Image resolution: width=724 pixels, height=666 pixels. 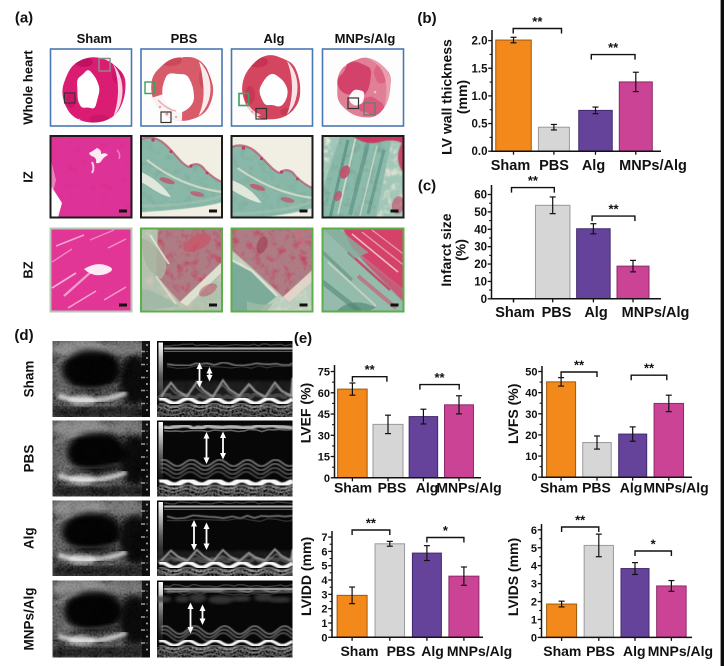 What do you see at coordinates (480, 69) in the screenshot?
I see `svg-text: 1.5` at bounding box center [480, 69].